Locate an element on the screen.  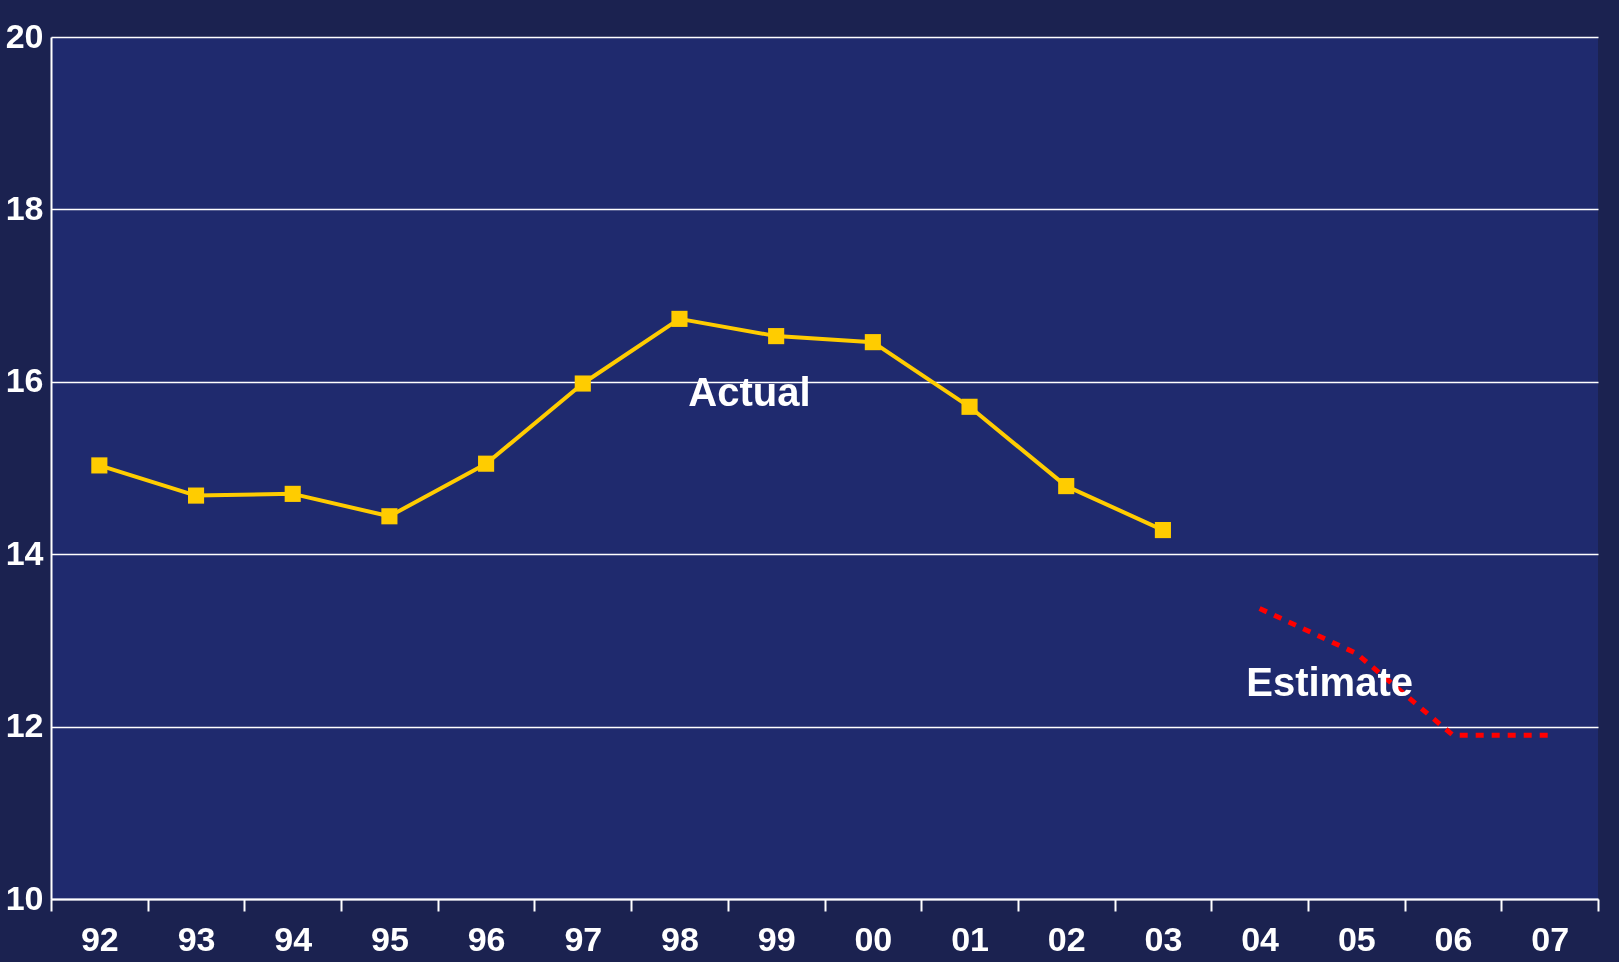
x-tick-label: 07 is located at coordinates (1550, 938).